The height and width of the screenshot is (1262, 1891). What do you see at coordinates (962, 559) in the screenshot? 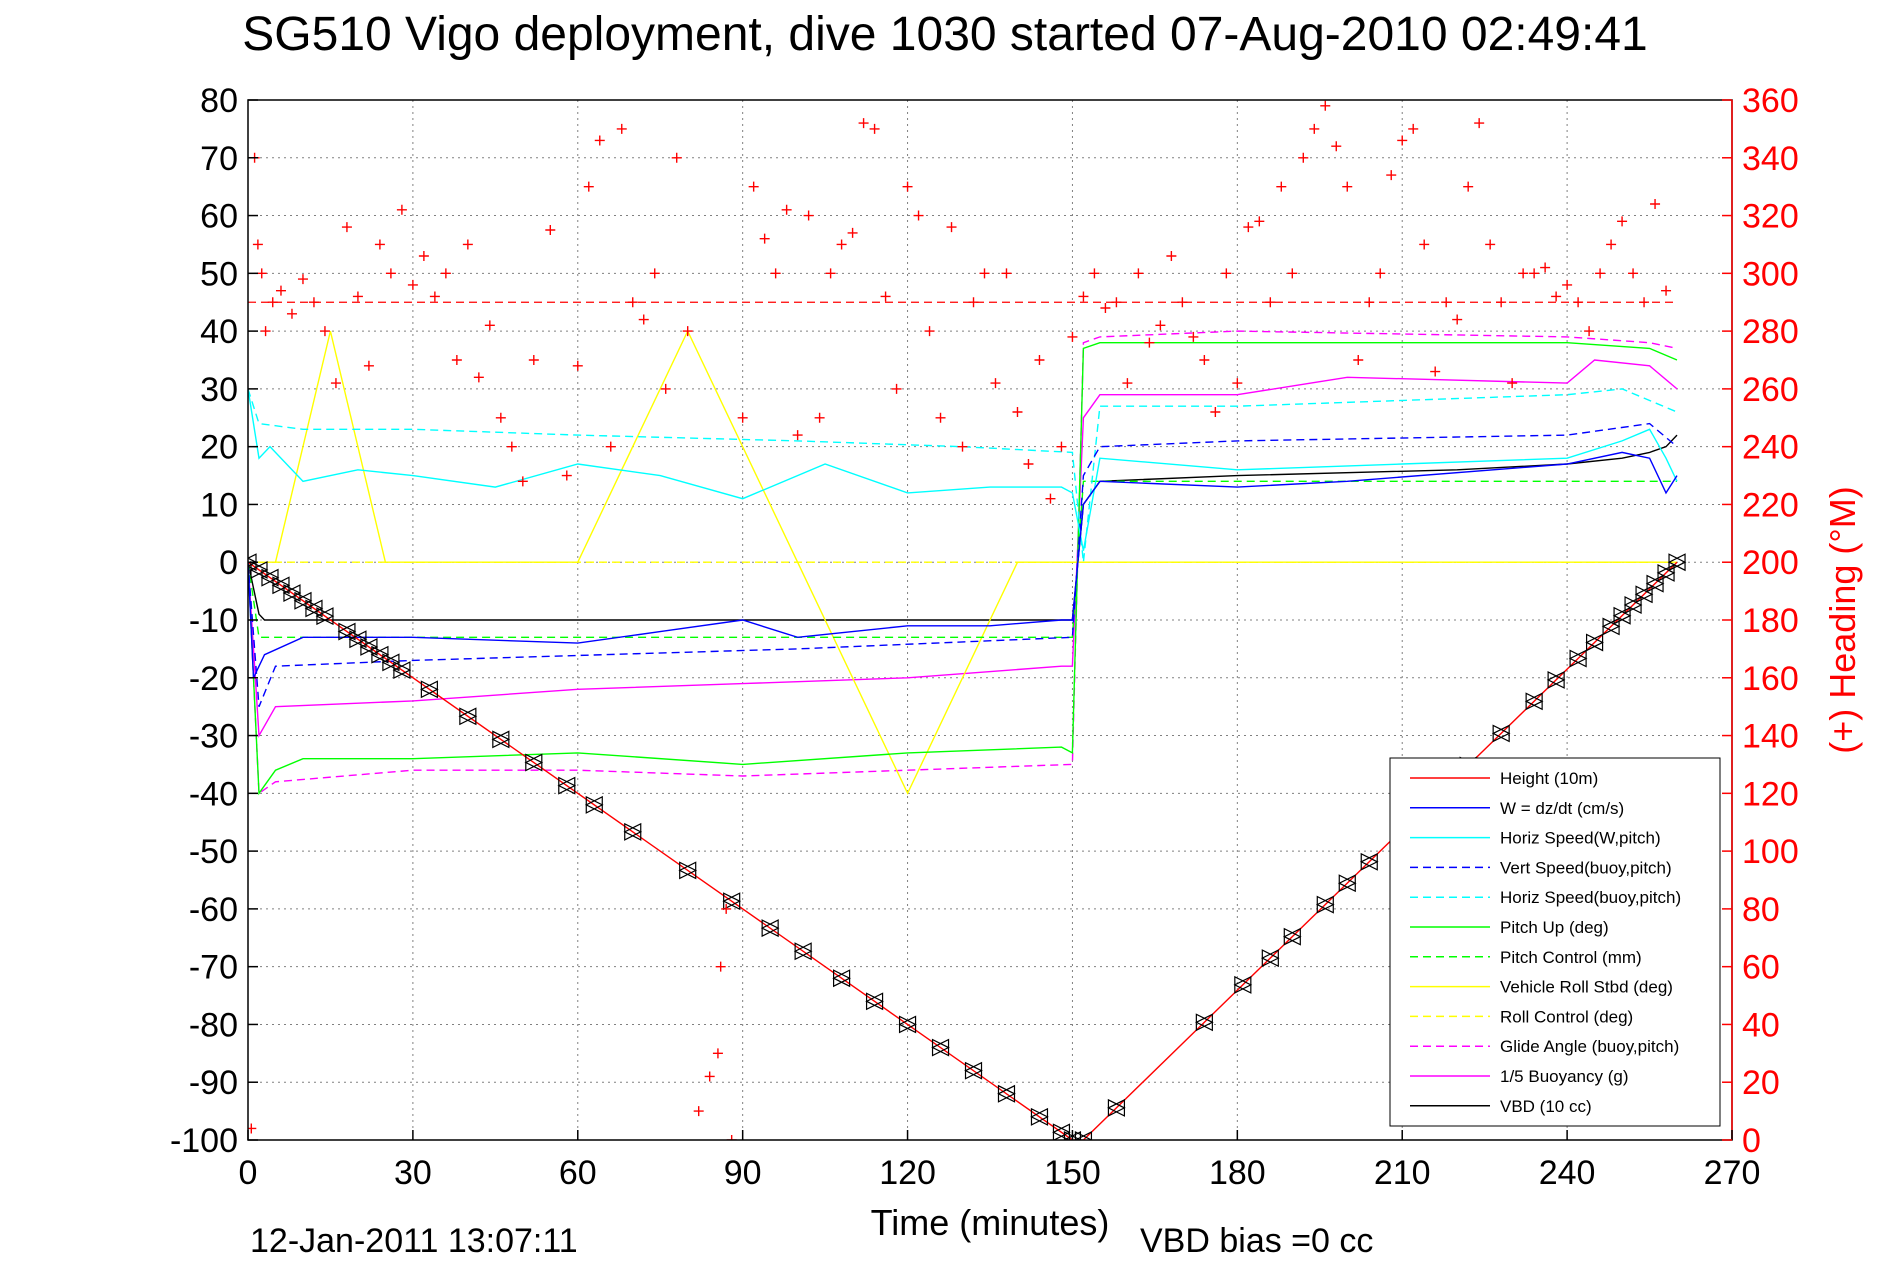
I see `series-line-pitch-control-mm` at bounding box center [962, 559].